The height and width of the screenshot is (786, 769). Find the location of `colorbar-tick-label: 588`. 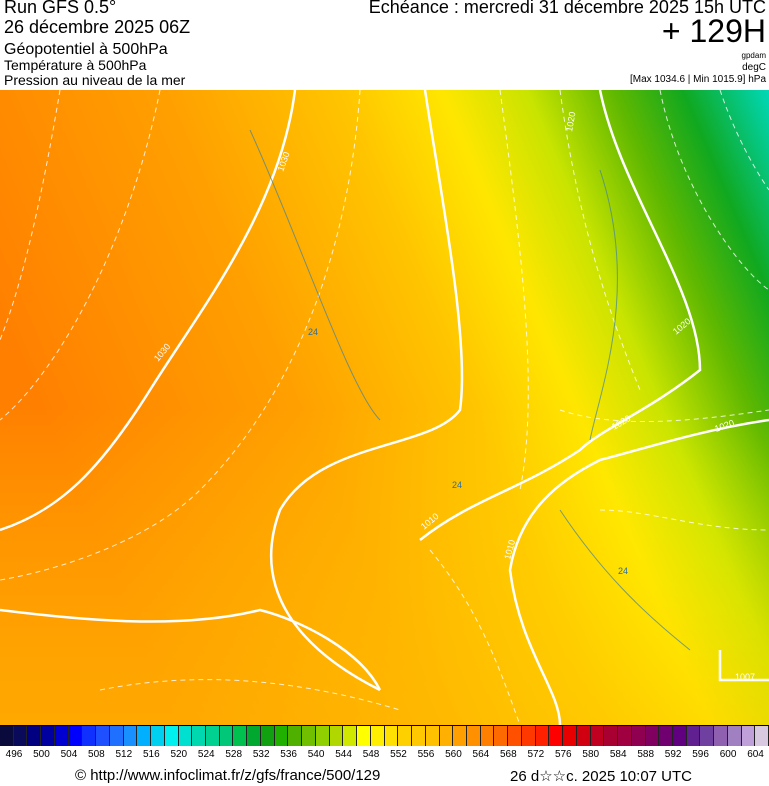

colorbar-tick-label: 588 is located at coordinates (646, 754).